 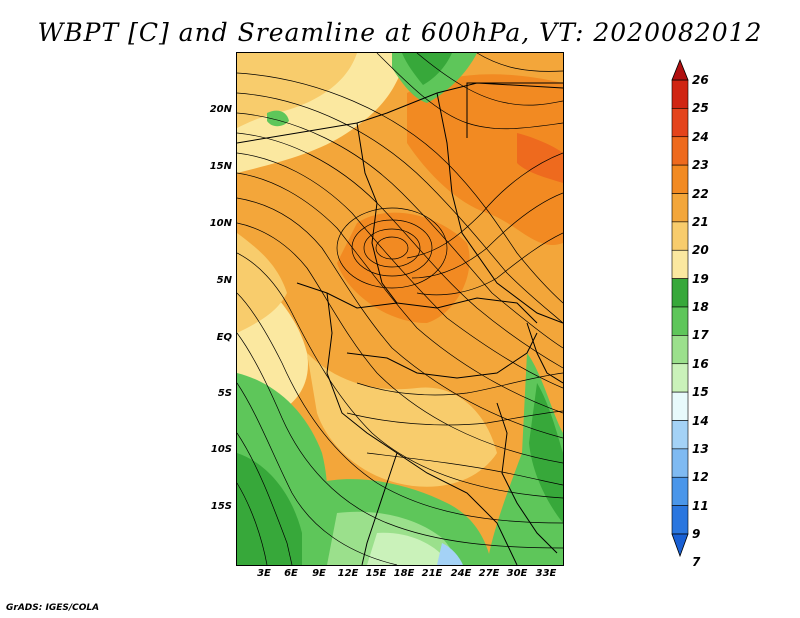 I want to click on colorbar-level-label: 25, so click(x=700, y=108).